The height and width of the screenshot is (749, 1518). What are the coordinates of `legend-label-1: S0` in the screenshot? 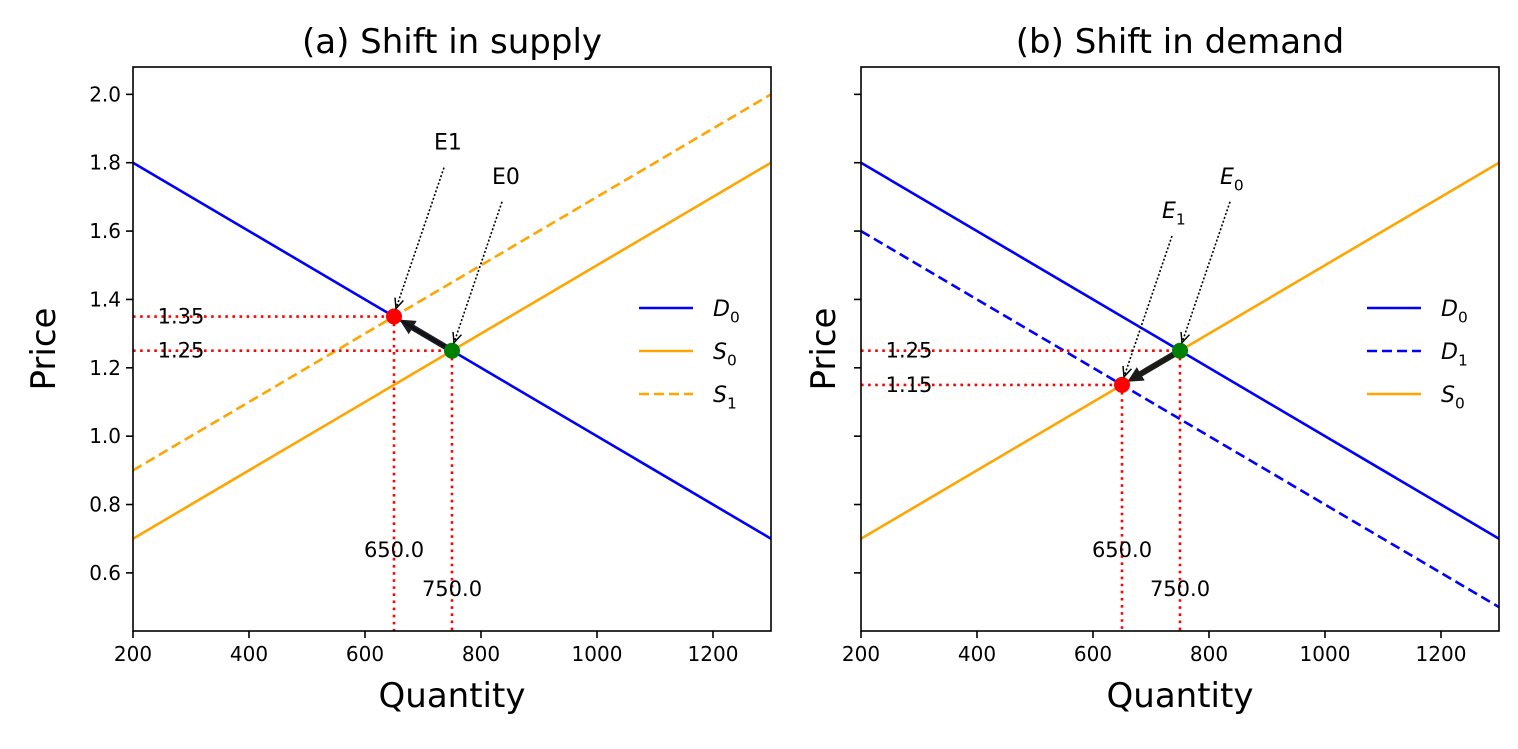 It's located at (725, 355).